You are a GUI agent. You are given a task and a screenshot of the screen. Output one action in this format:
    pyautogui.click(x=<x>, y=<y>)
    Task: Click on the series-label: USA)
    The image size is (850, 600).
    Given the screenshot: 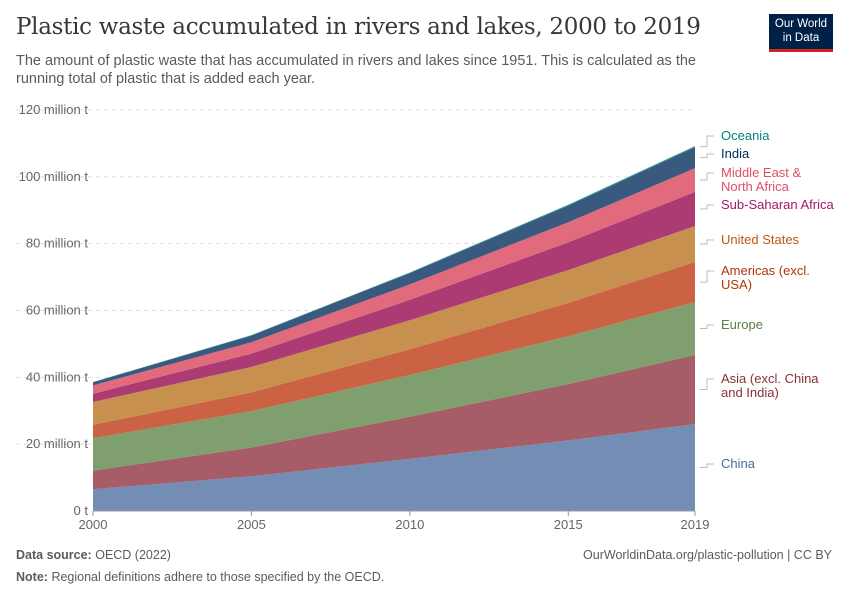 What is the action you would take?
    pyautogui.click(x=736, y=284)
    